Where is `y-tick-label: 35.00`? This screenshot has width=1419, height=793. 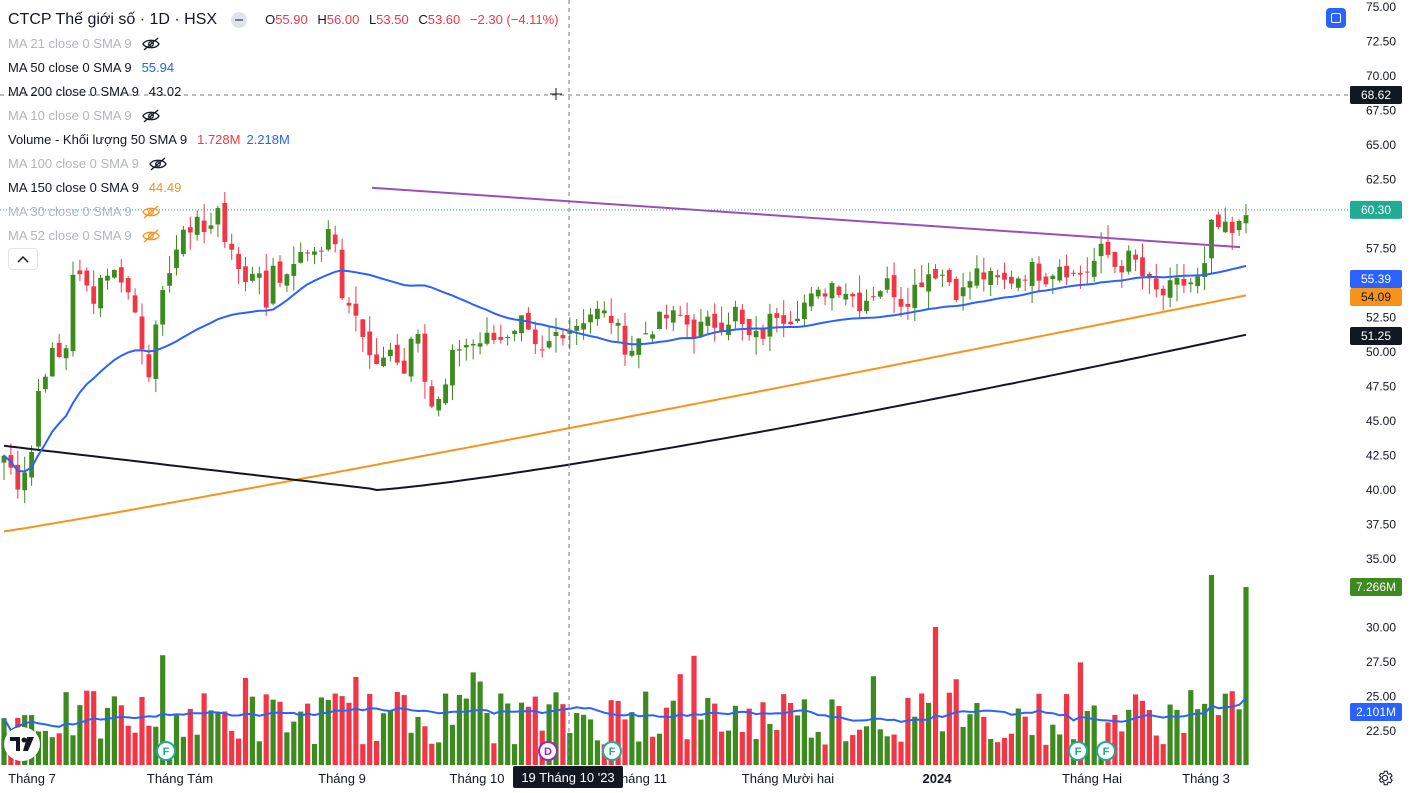
y-tick-label: 35.00 is located at coordinates (1381, 559).